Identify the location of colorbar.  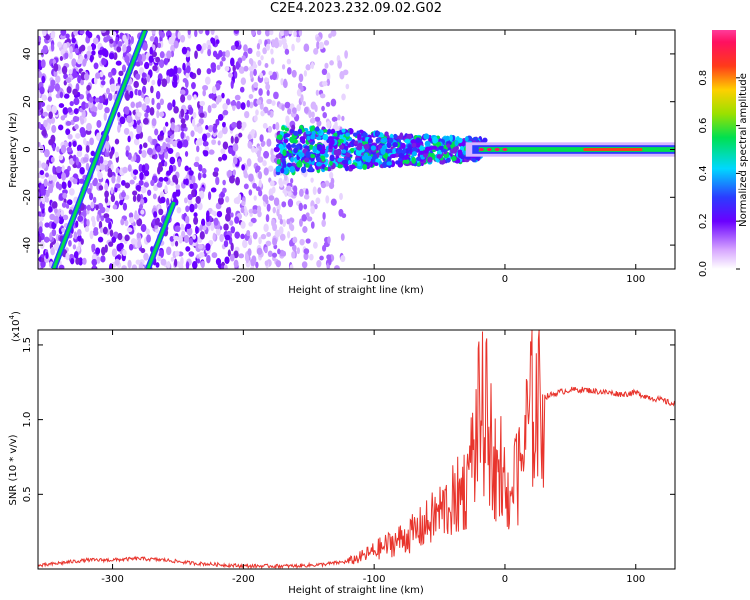
(724, 149).